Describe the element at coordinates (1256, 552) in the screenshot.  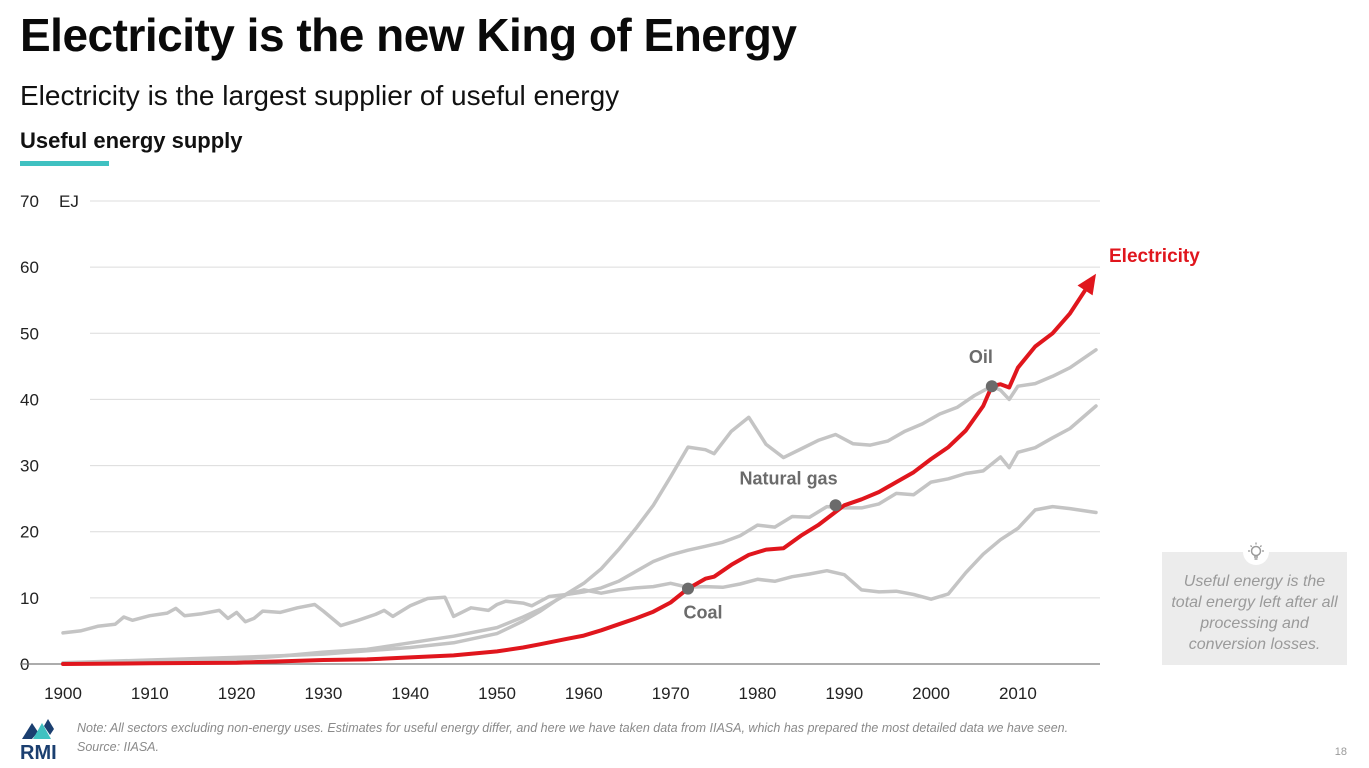
I see `lightbulb-icon` at that location.